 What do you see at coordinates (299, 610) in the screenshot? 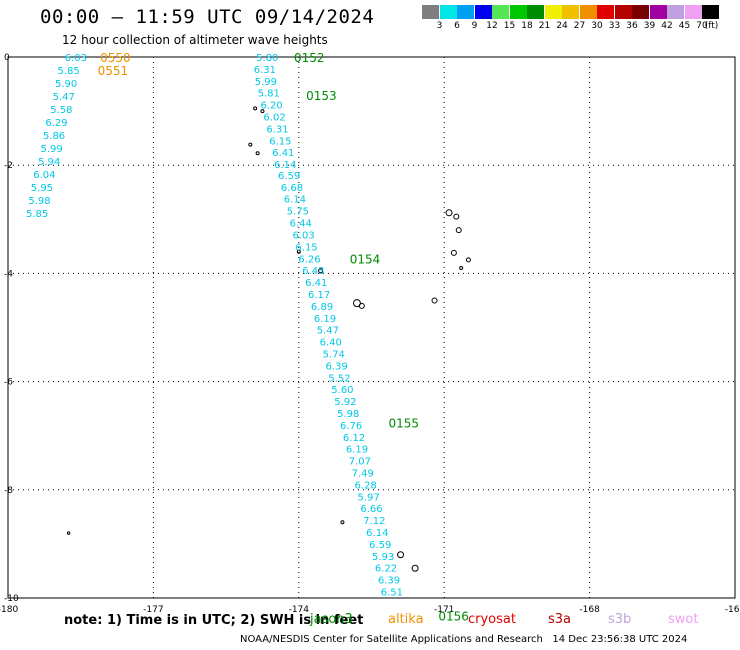
I see `x-tick-label: -174` at bounding box center [299, 610].